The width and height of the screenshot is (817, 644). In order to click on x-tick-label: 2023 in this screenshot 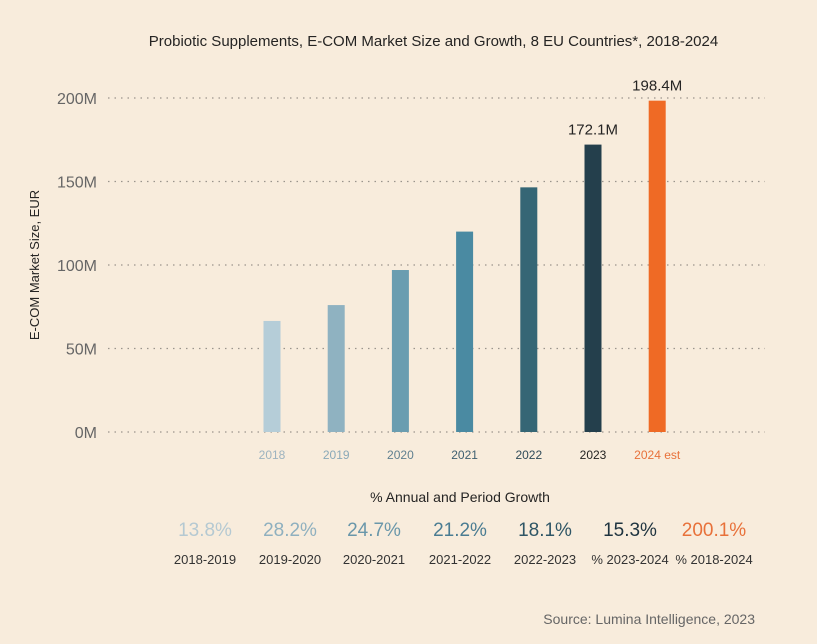, I will do `click(593, 455)`.